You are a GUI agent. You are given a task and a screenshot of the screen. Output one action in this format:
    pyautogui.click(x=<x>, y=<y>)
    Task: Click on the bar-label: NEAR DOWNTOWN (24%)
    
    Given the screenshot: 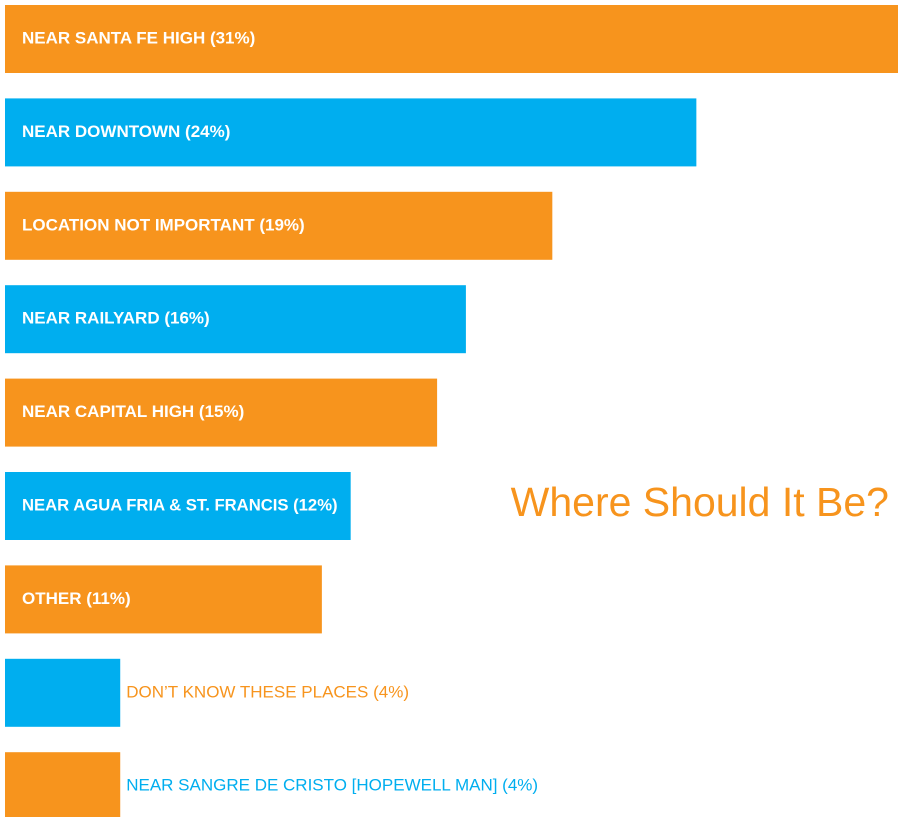 What is the action you would take?
    pyautogui.click(x=126, y=131)
    